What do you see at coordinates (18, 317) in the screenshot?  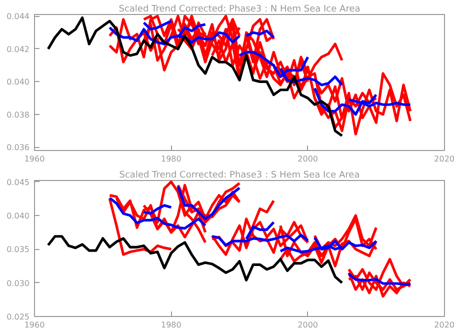 I see `y-tick-label: 0.025` at bounding box center [18, 317].